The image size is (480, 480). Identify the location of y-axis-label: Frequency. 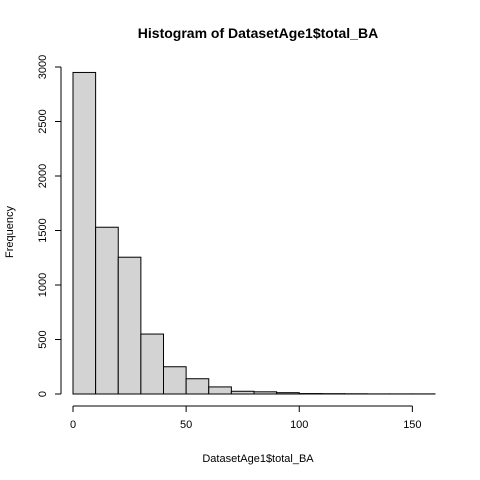
(10, 232).